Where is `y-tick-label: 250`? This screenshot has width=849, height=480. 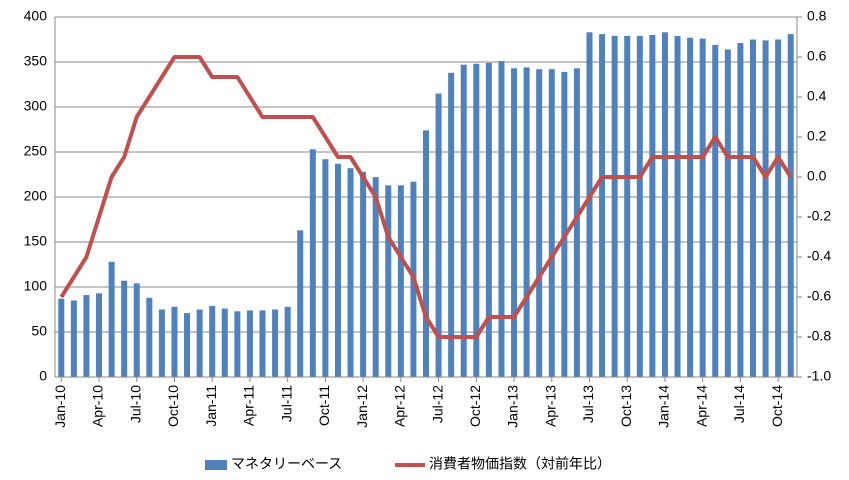
y-tick-label: 250 is located at coordinates (36, 151).